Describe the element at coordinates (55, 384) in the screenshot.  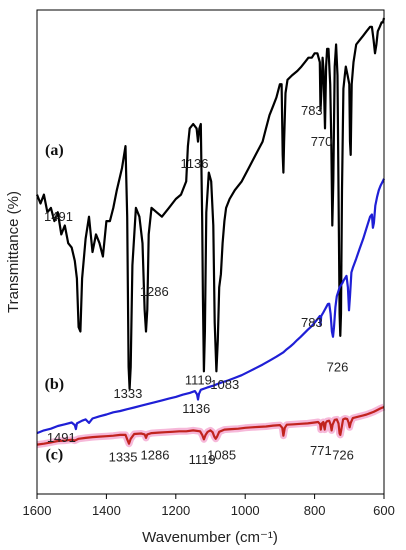
I see `panel-label: (b)` at that location.